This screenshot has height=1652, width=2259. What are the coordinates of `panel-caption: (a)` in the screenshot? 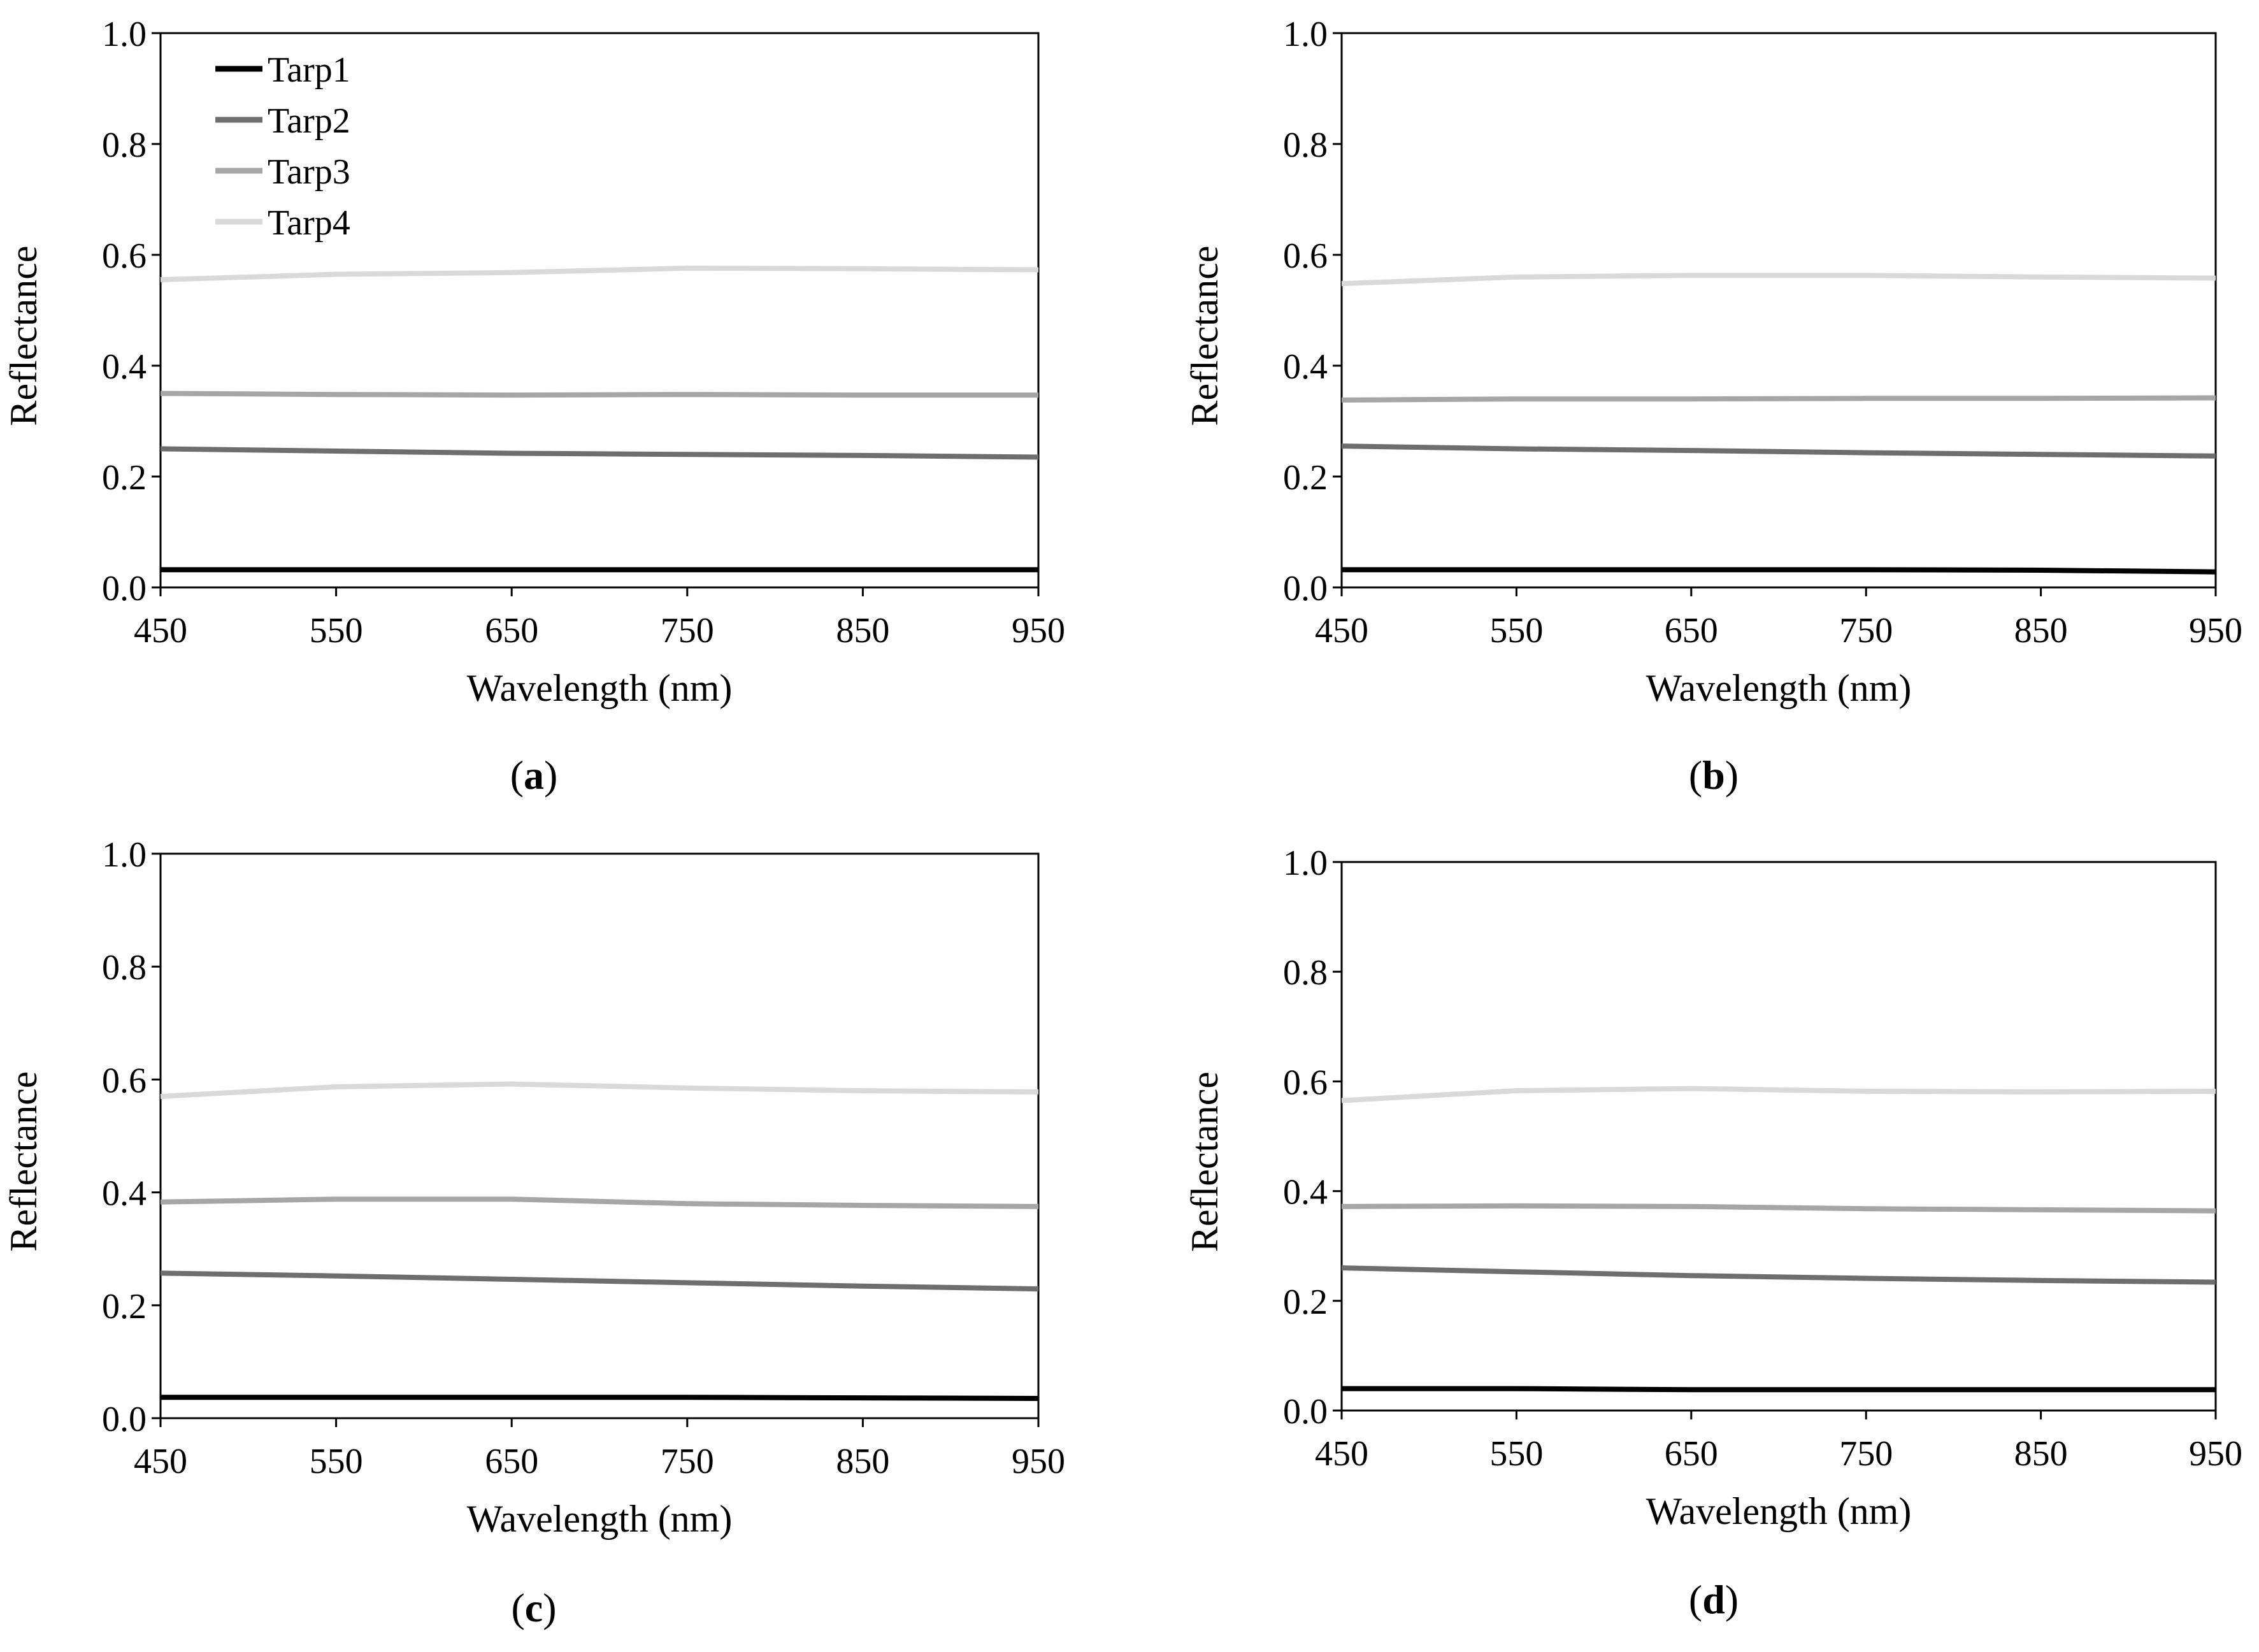 It's located at (534, 775).